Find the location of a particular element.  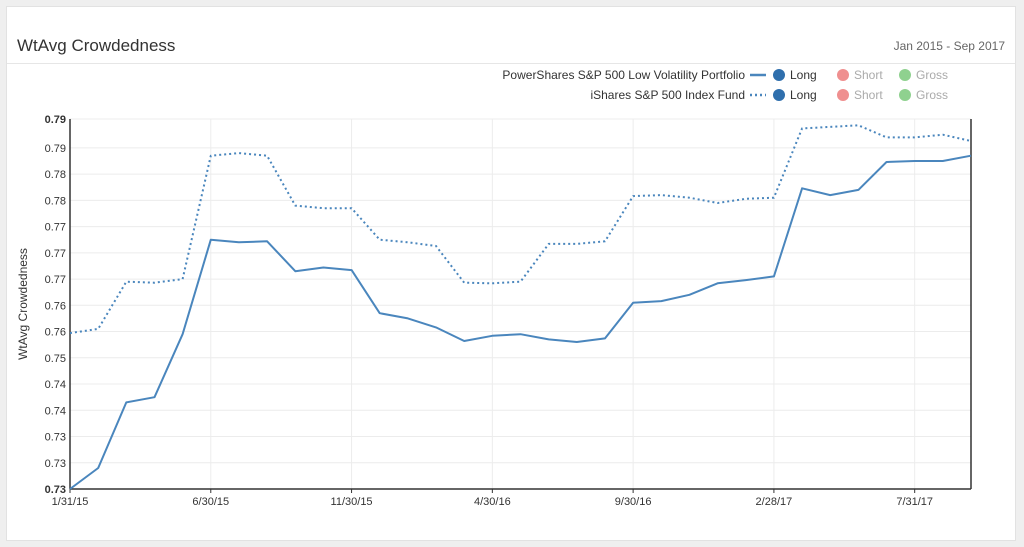

x-tick-label: 2/28/17 is located at coordinates (774, 502).